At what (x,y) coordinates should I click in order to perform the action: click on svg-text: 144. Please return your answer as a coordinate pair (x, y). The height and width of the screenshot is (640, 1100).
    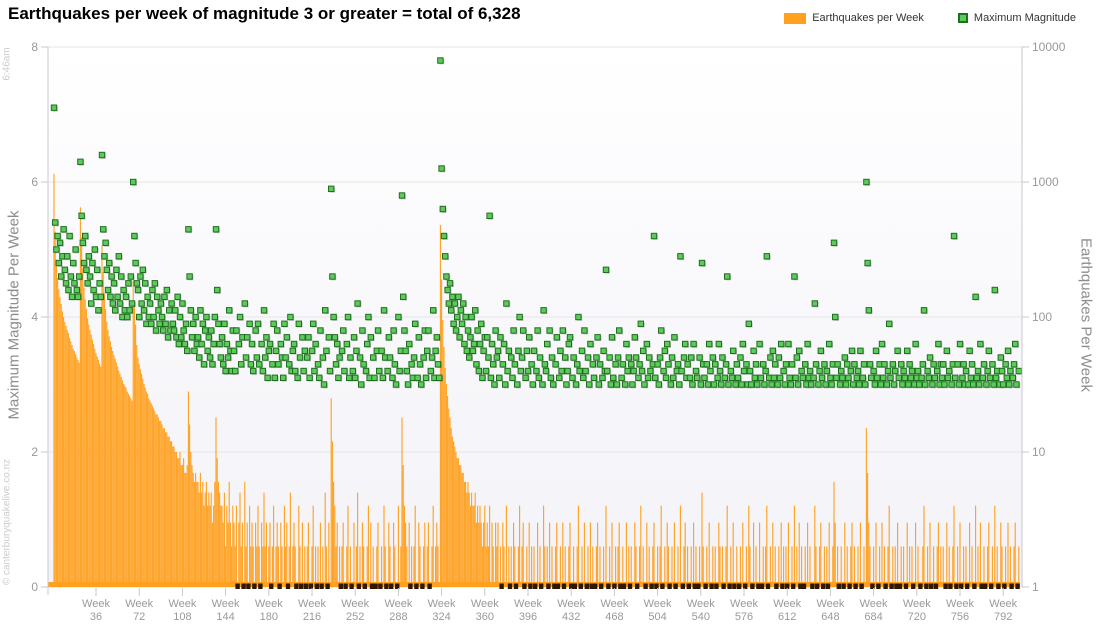
    Looking at the image, I should click on (225, 617).